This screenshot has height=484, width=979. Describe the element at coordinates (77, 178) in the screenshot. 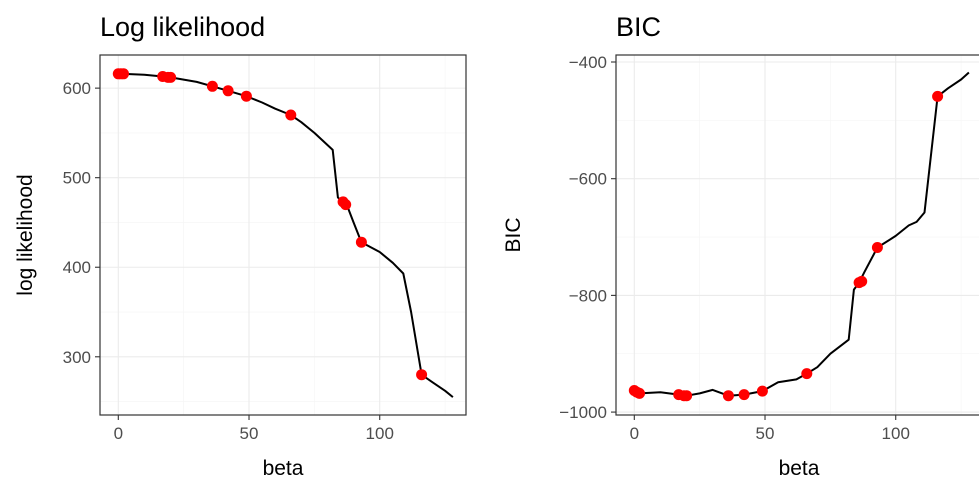

I see `y-tick-label: 500` at that location.